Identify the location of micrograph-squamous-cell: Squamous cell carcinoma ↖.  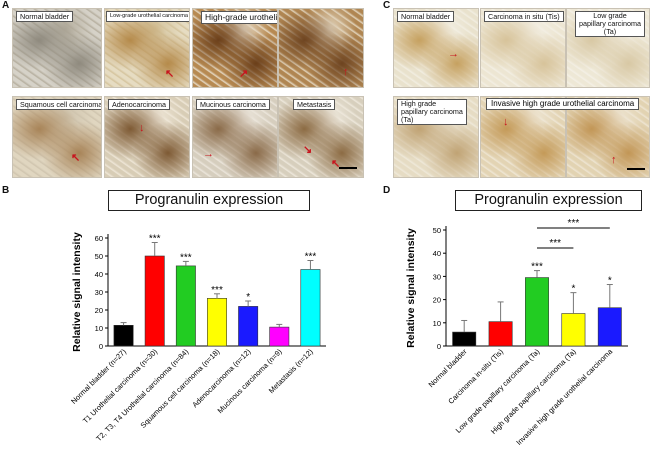
(57, 137).